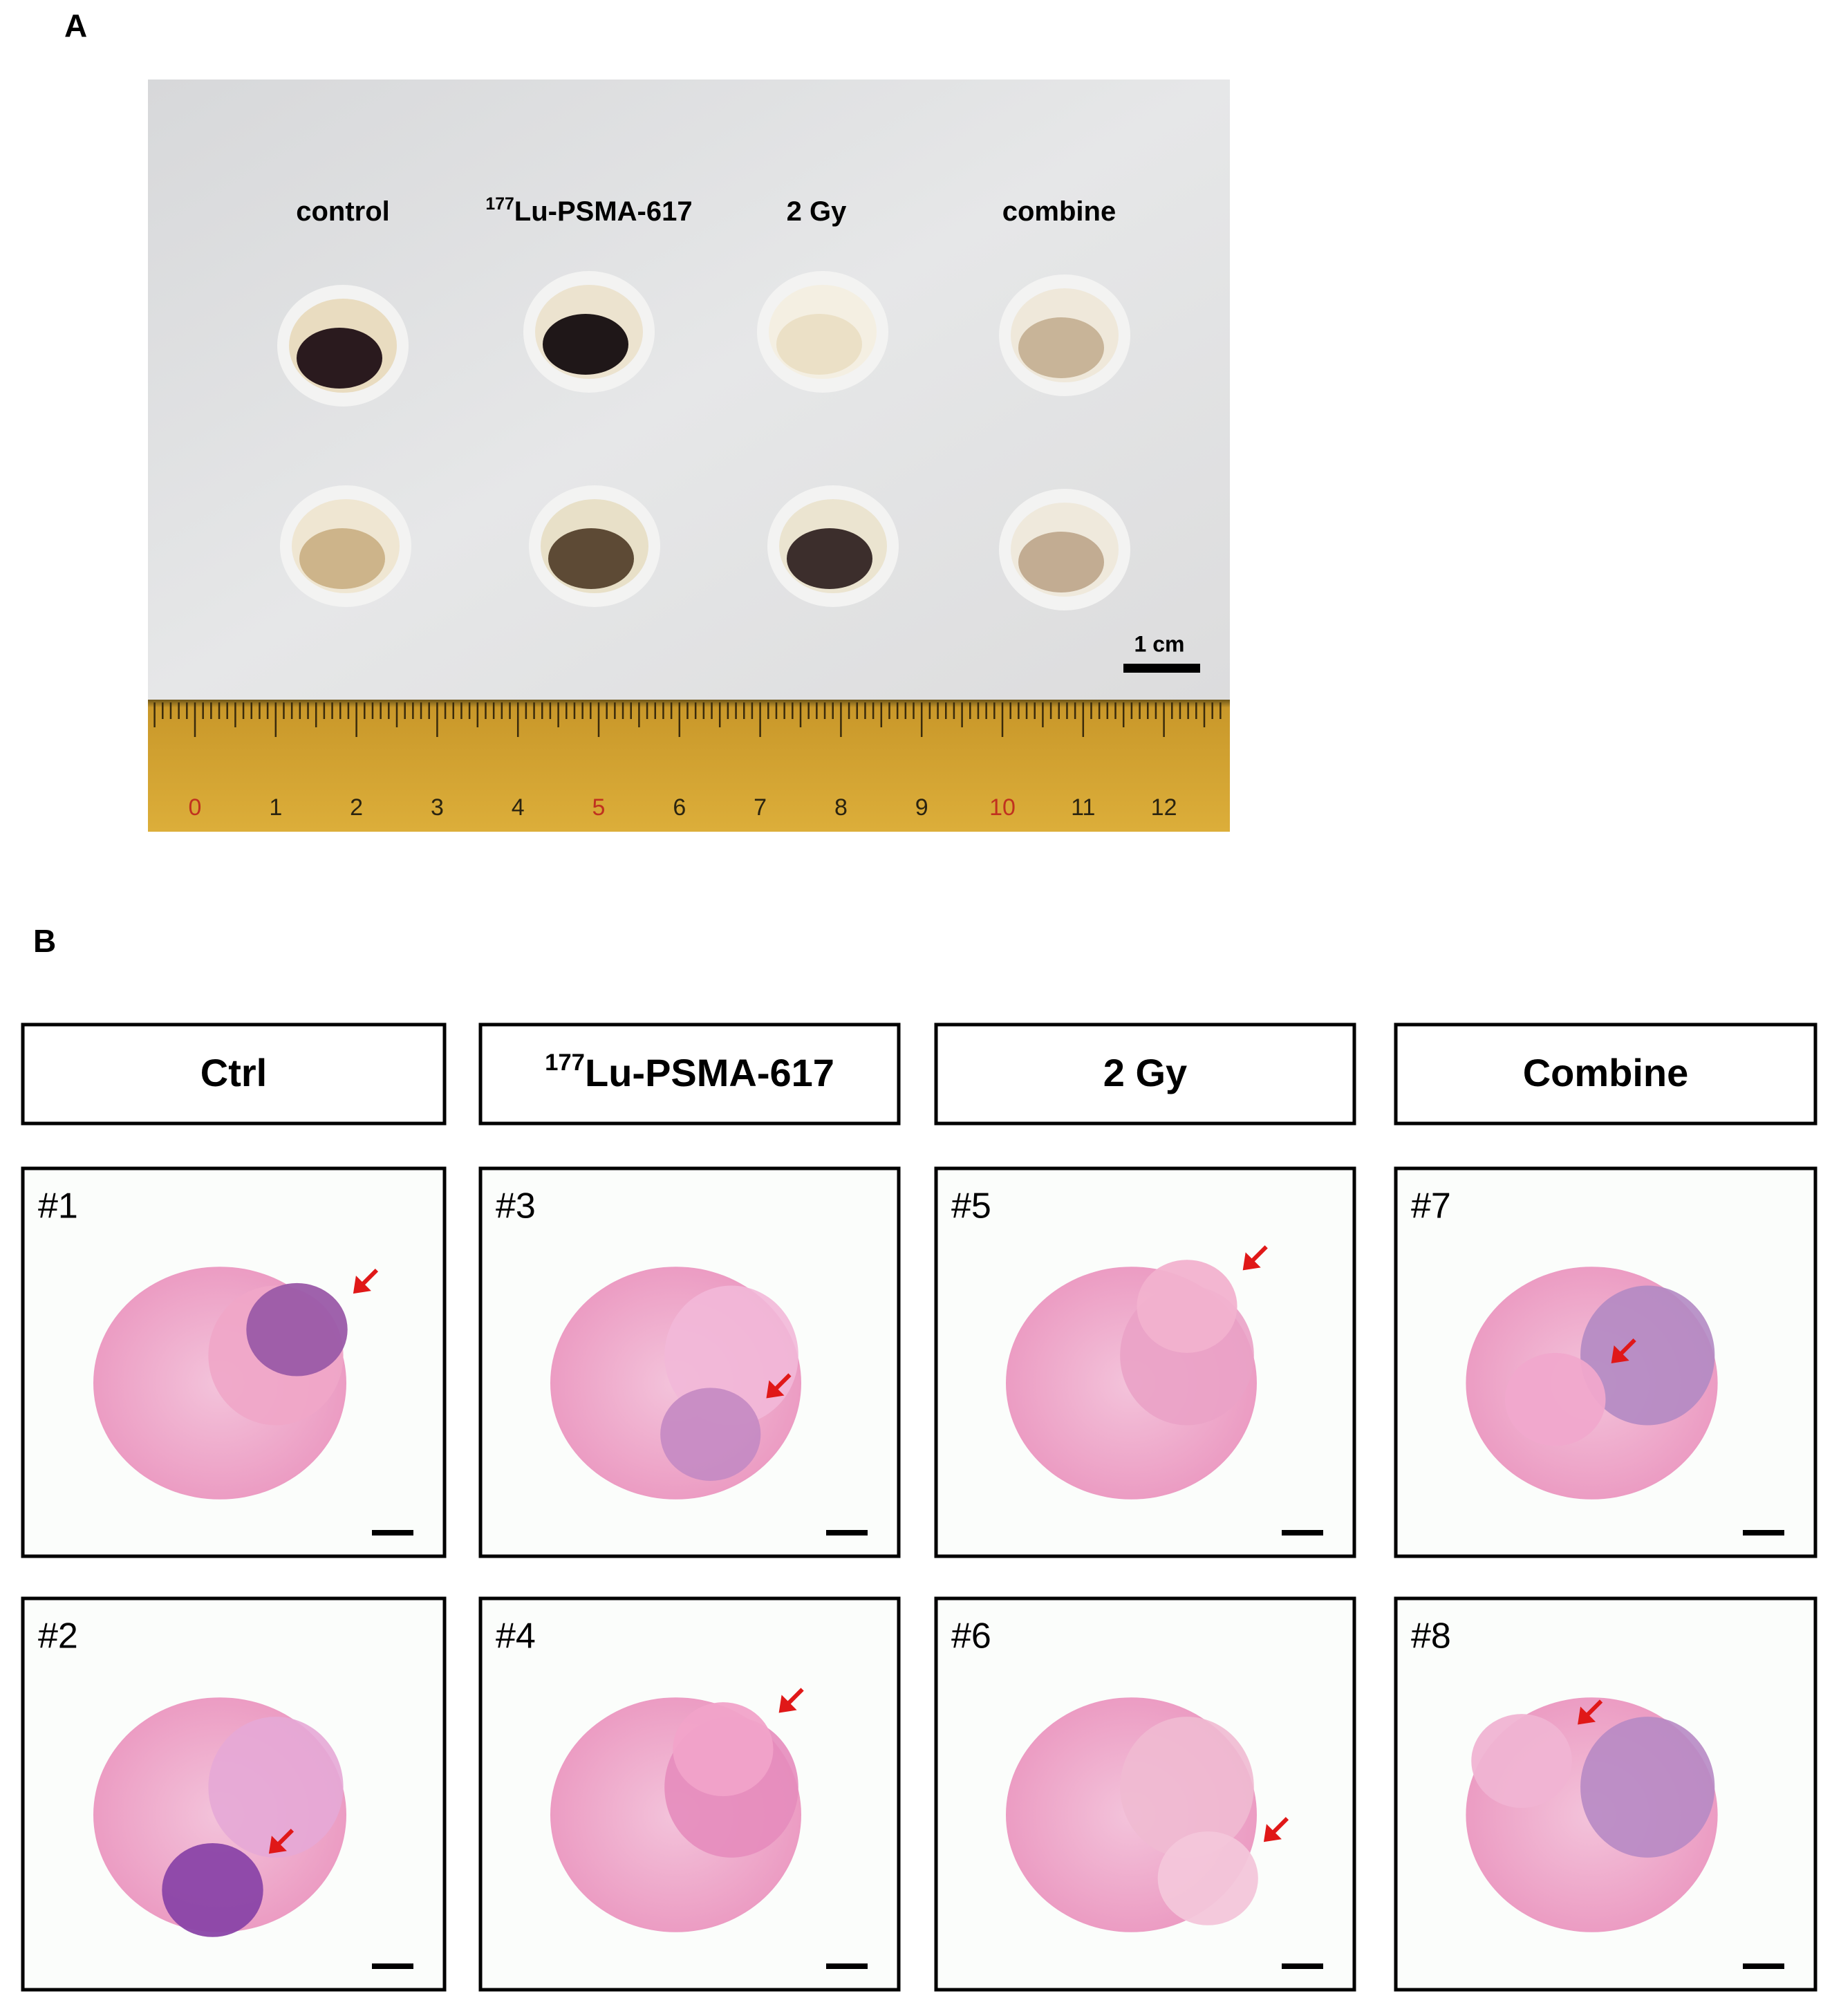 The width and height of the screenshot is (1841, 2016). I want to click on label-text: control, so click(343, 211).